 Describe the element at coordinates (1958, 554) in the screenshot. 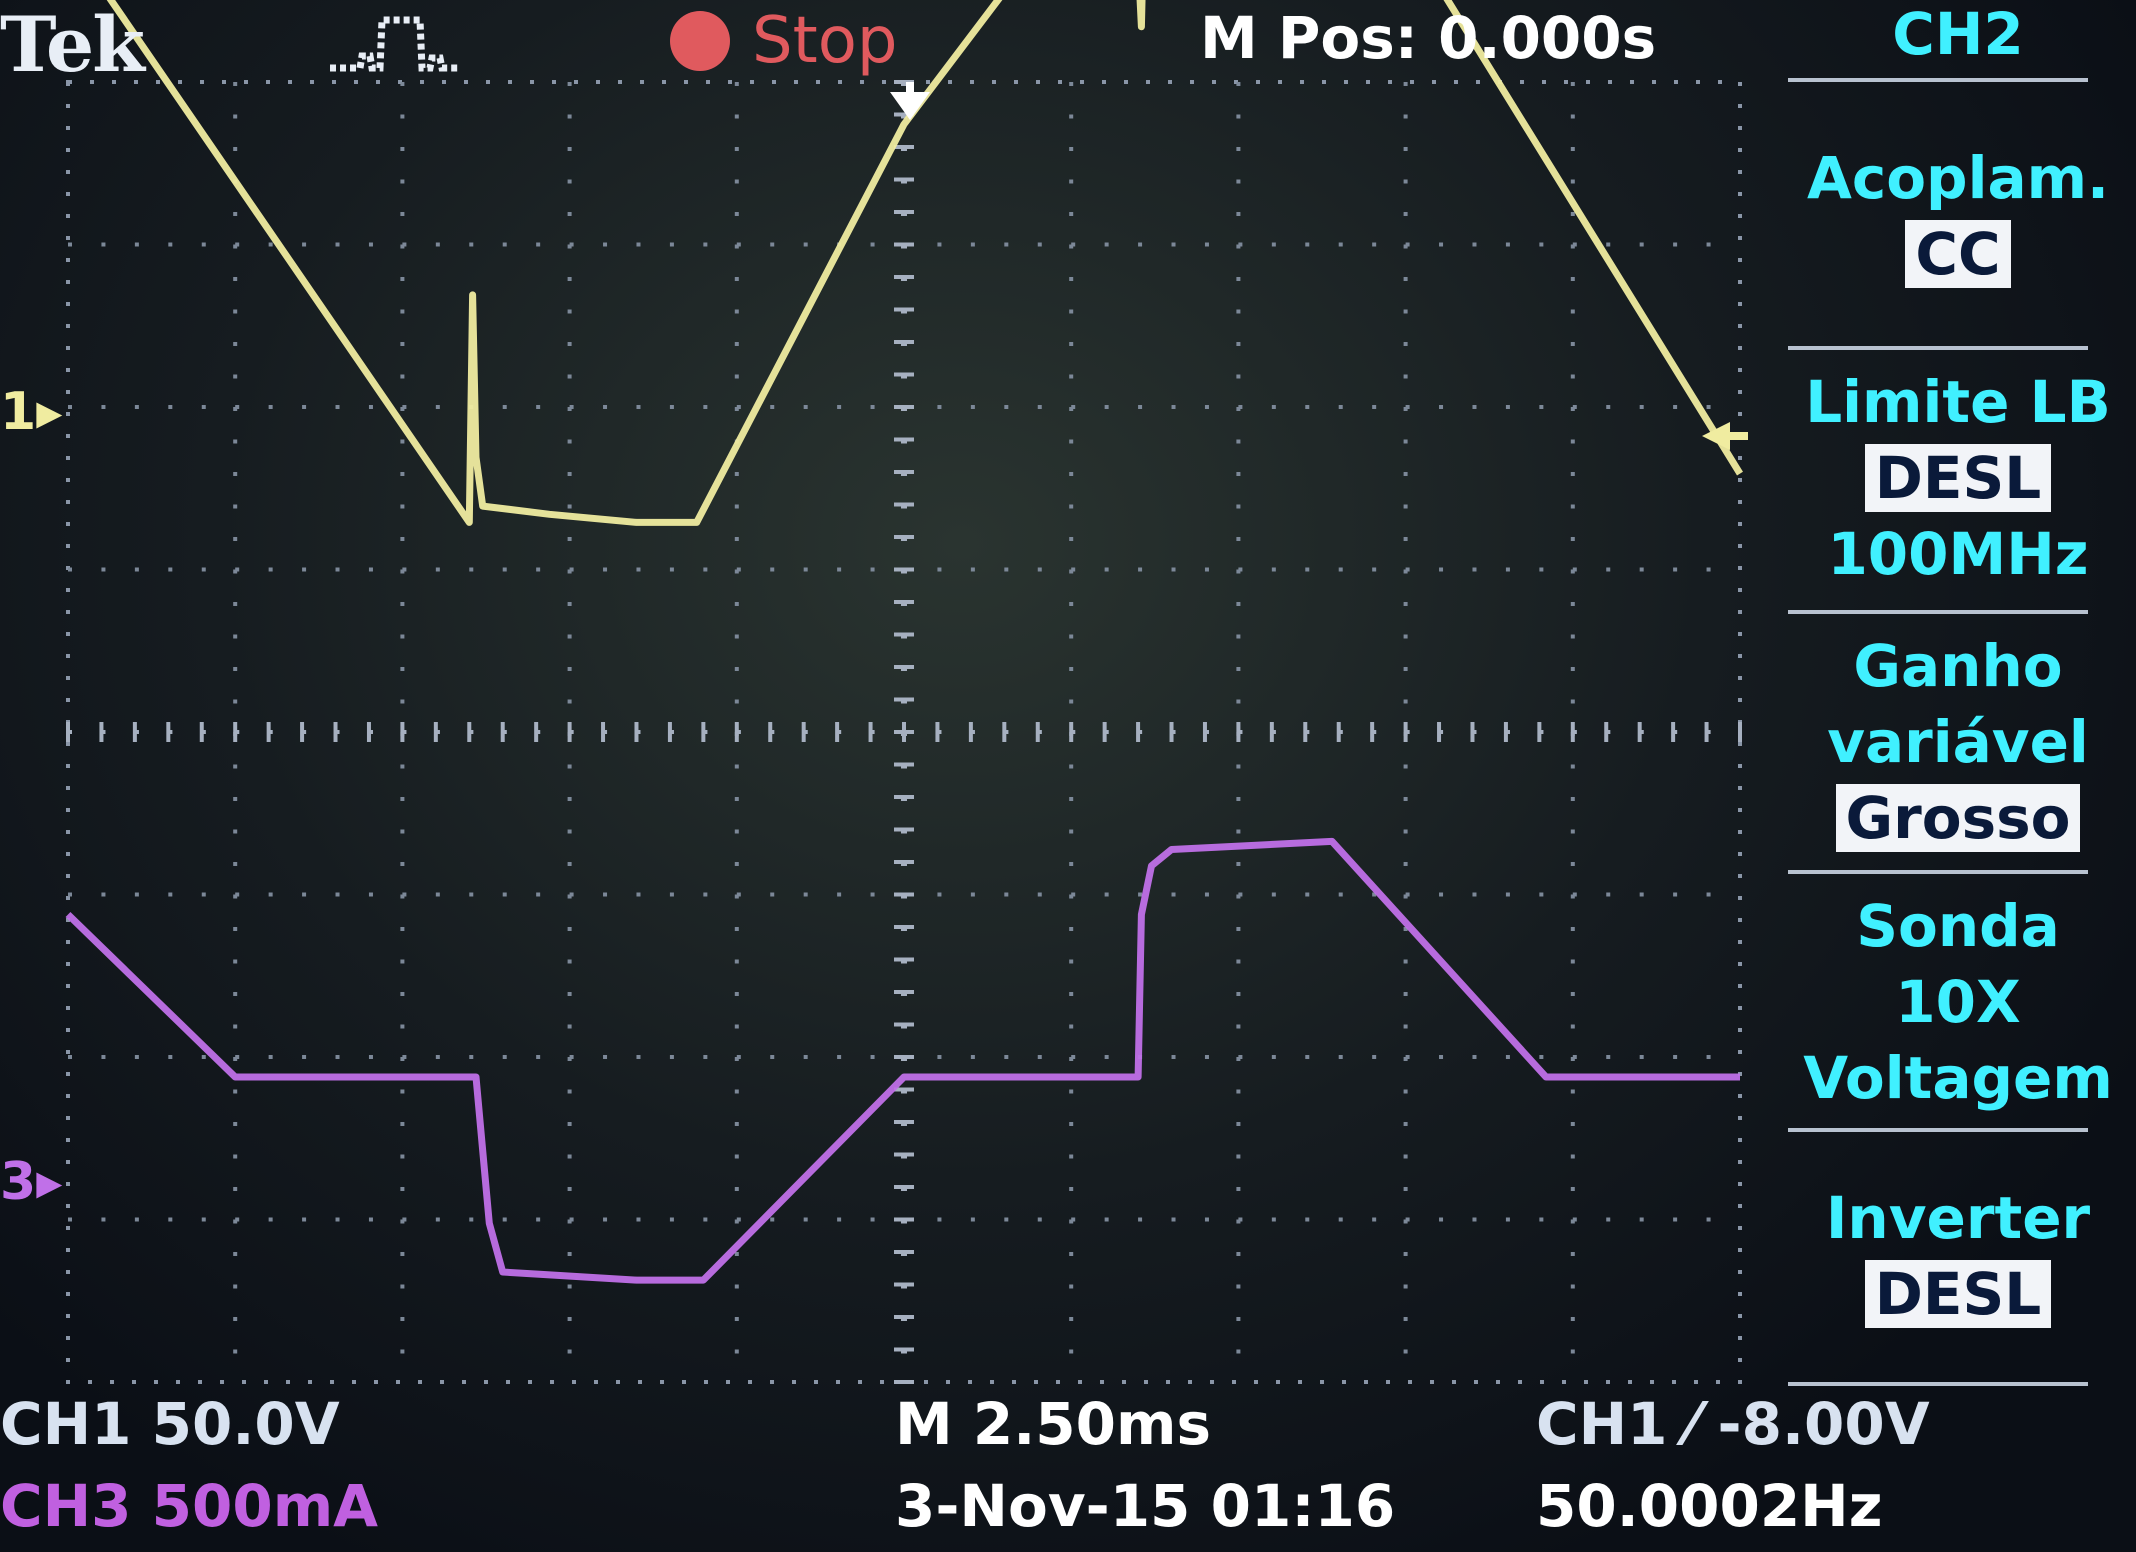

I see `bandwidth-limit-extra: 100MHz` at that location.